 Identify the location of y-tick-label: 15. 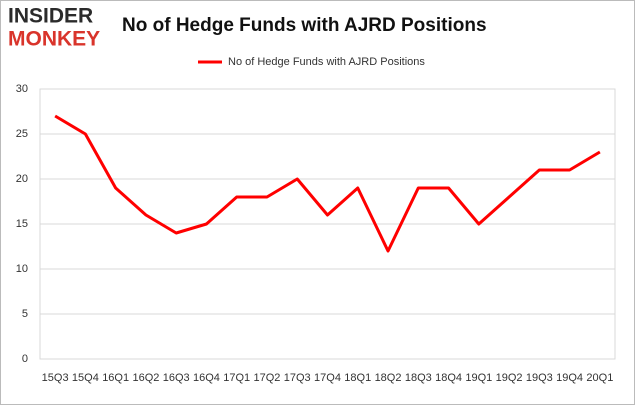
(22, 224).